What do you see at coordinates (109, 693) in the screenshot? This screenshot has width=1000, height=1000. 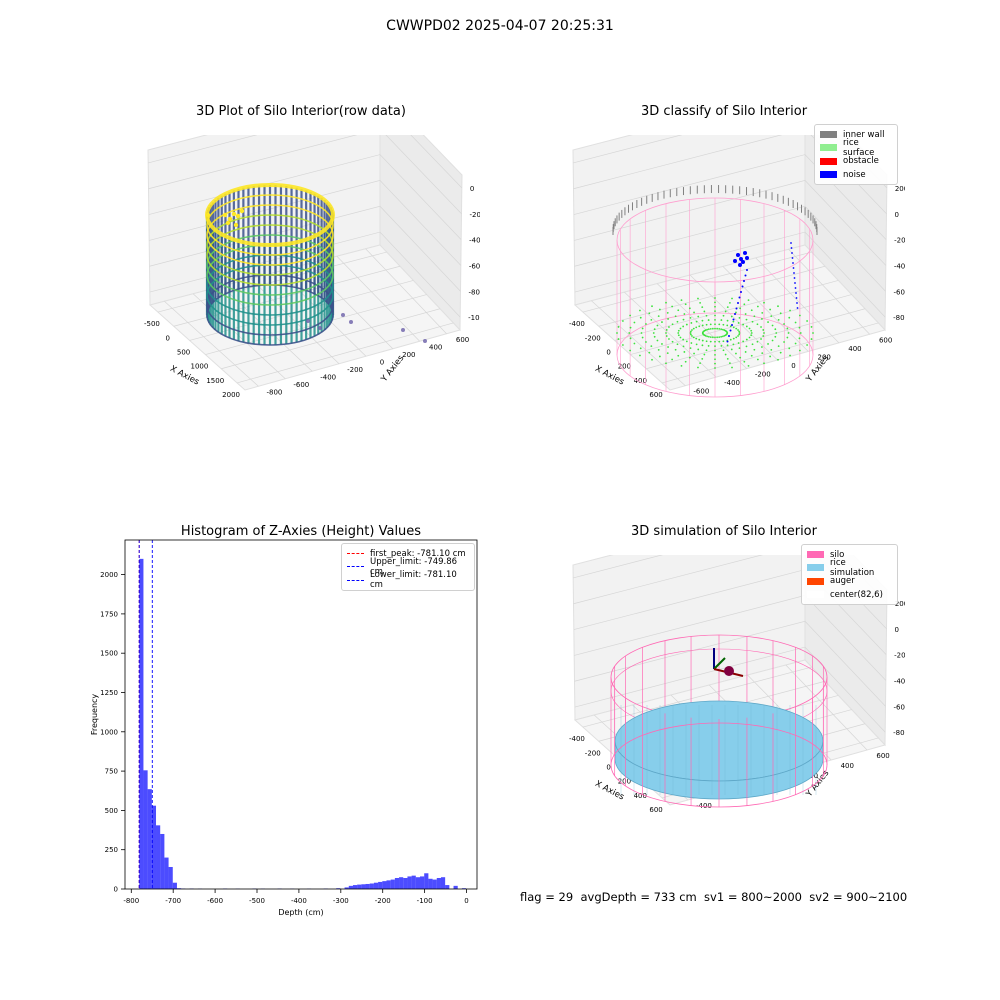 I see `y-tick-label: 1250` at bounding box center [109, 693].